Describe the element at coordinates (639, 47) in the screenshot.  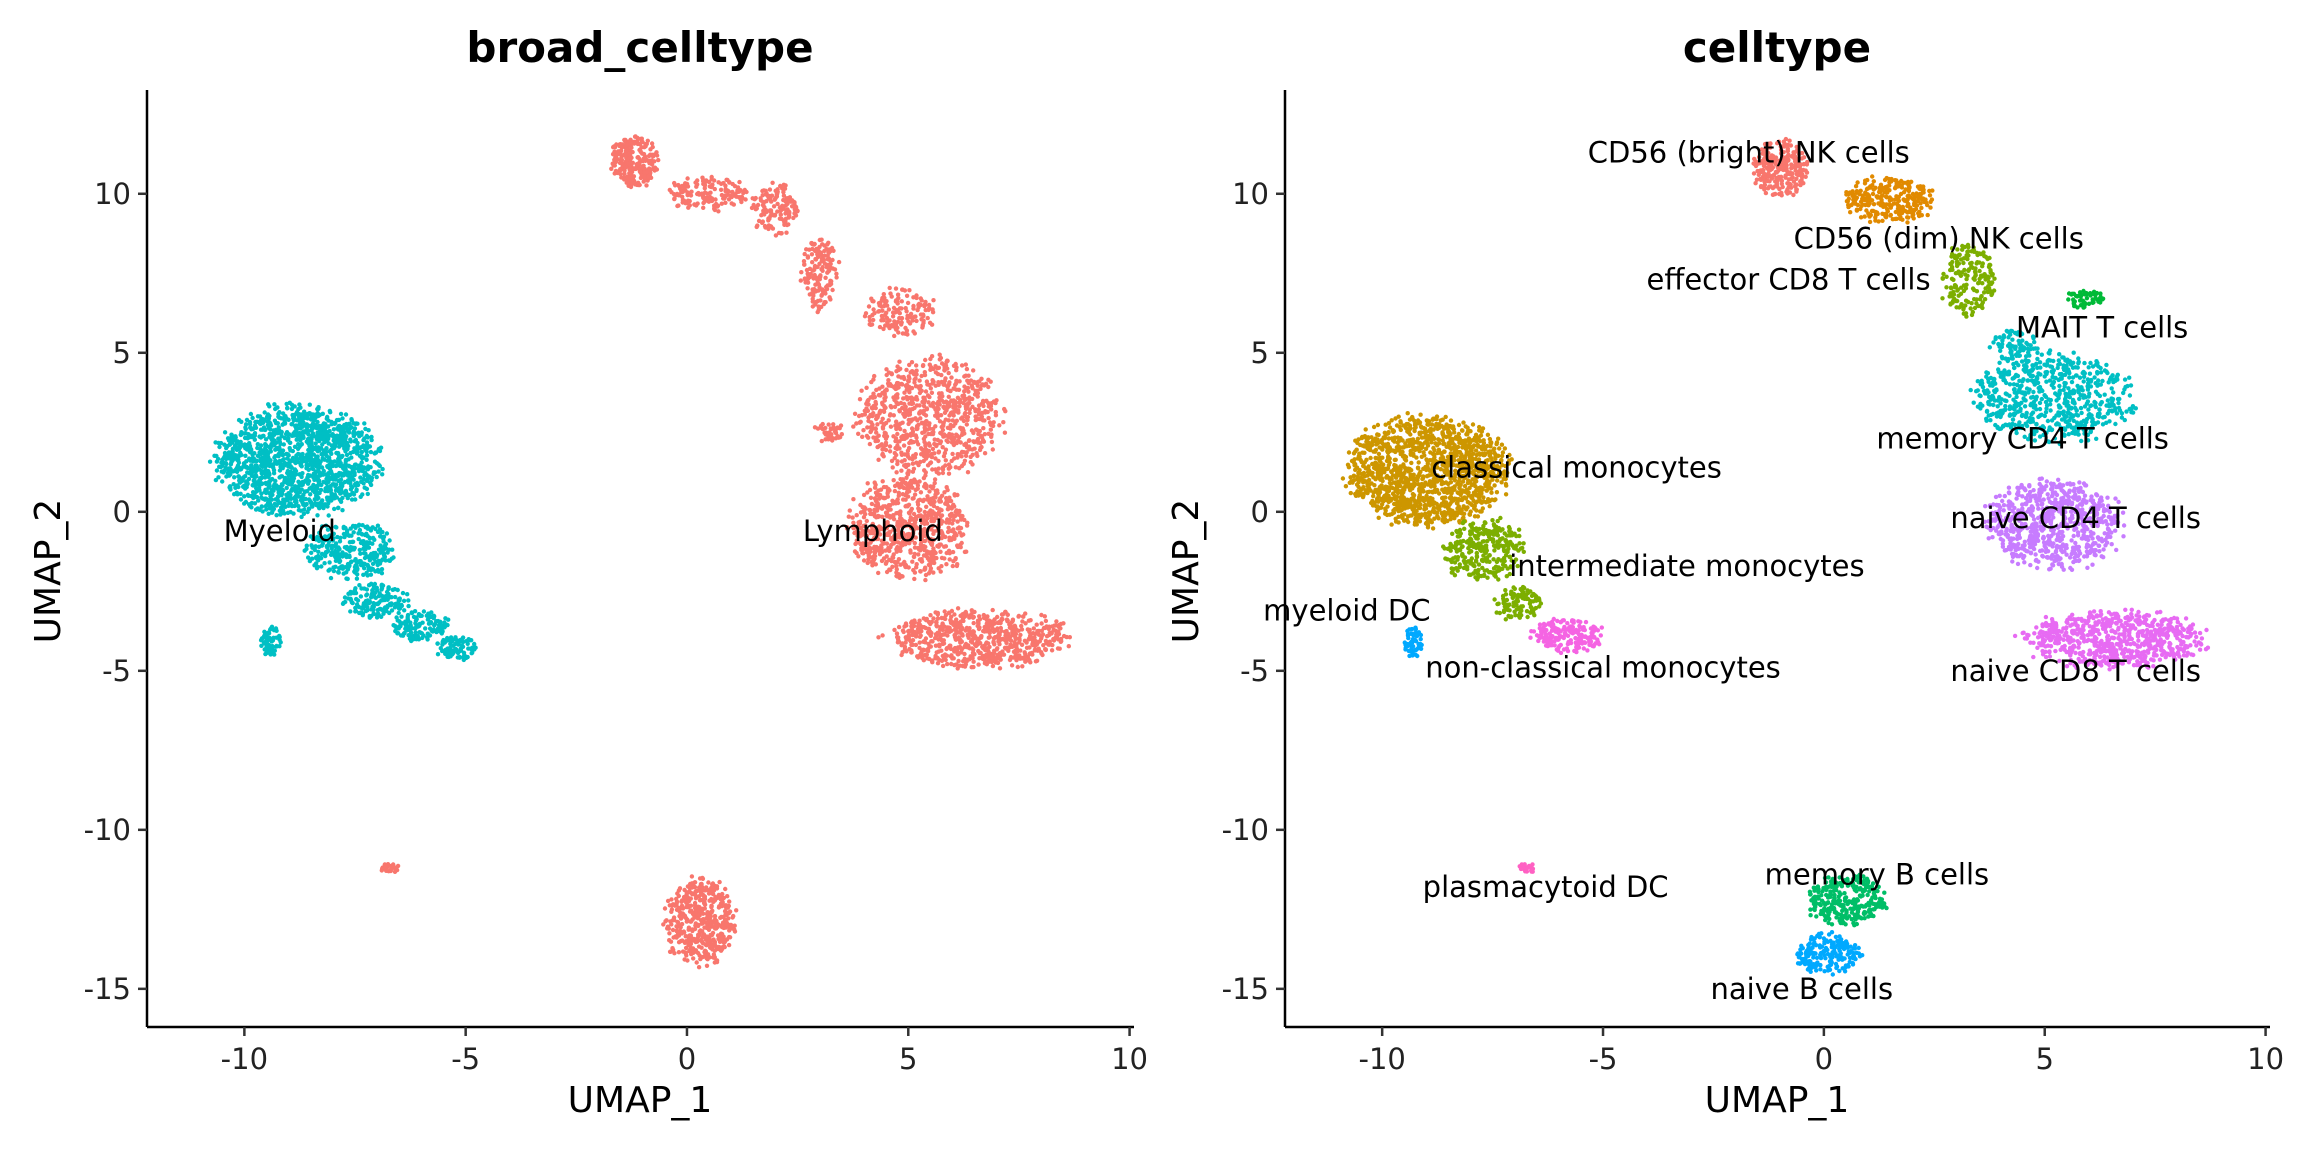
I see `plot-title: broad_celltype` at that location.